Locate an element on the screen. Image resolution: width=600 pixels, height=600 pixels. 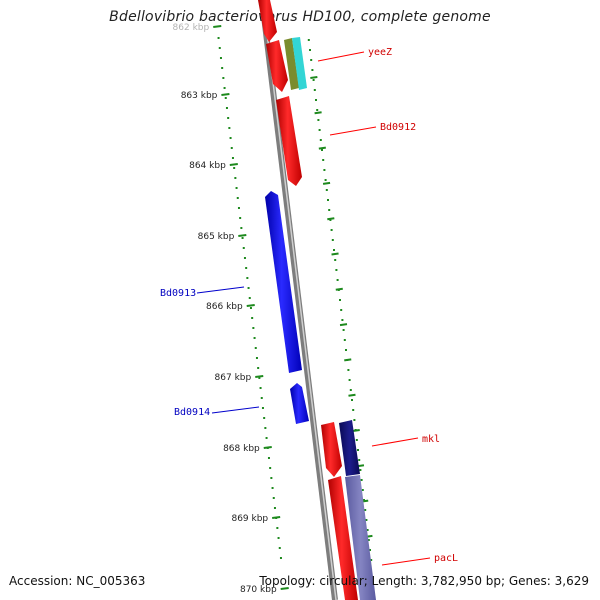
gene-bd0913 is located at coordinates (283, 282).